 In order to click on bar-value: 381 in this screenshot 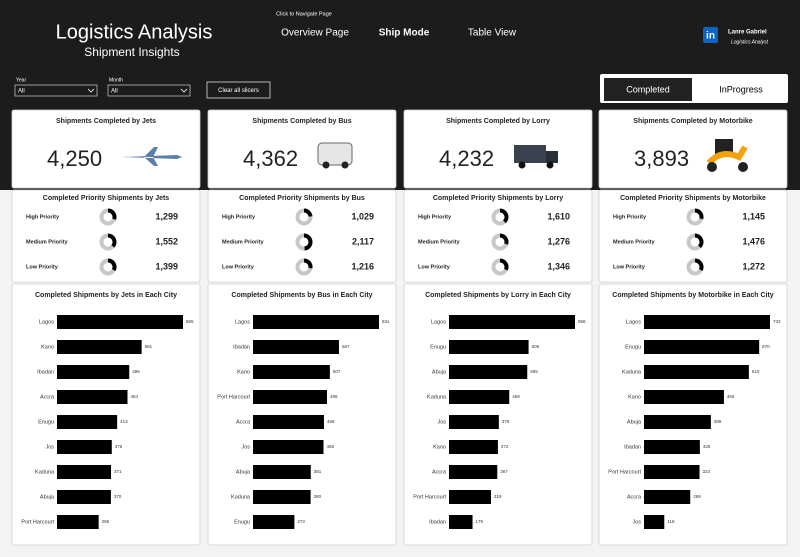, I will do `click(318, 471)`.